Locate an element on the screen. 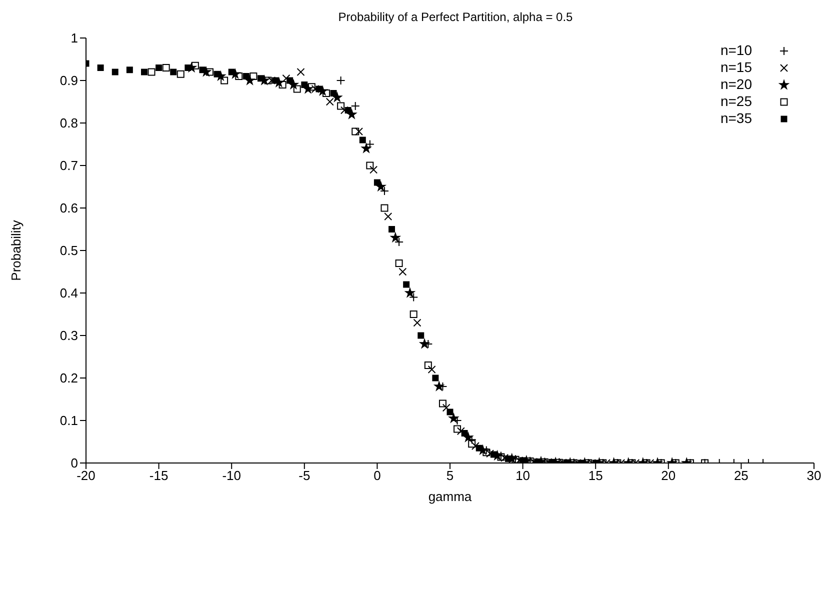 This screenshot has height=592, width=836. y-tick-label: 0.3 is located at coordinates (69, 336).